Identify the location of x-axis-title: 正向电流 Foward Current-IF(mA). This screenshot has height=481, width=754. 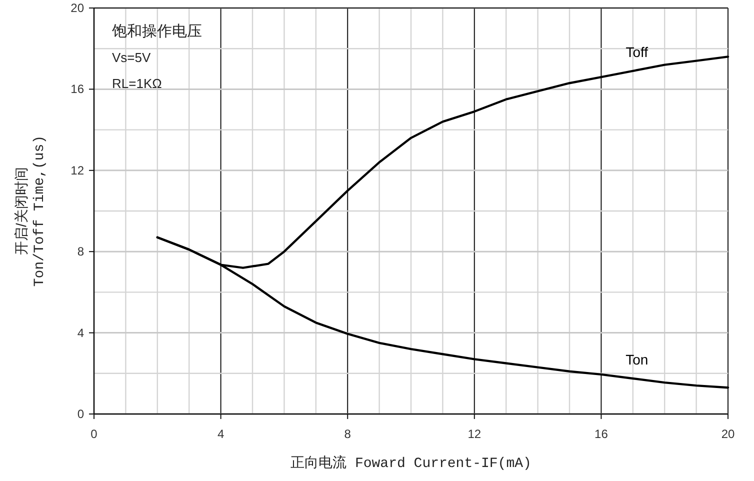
(411, 463).